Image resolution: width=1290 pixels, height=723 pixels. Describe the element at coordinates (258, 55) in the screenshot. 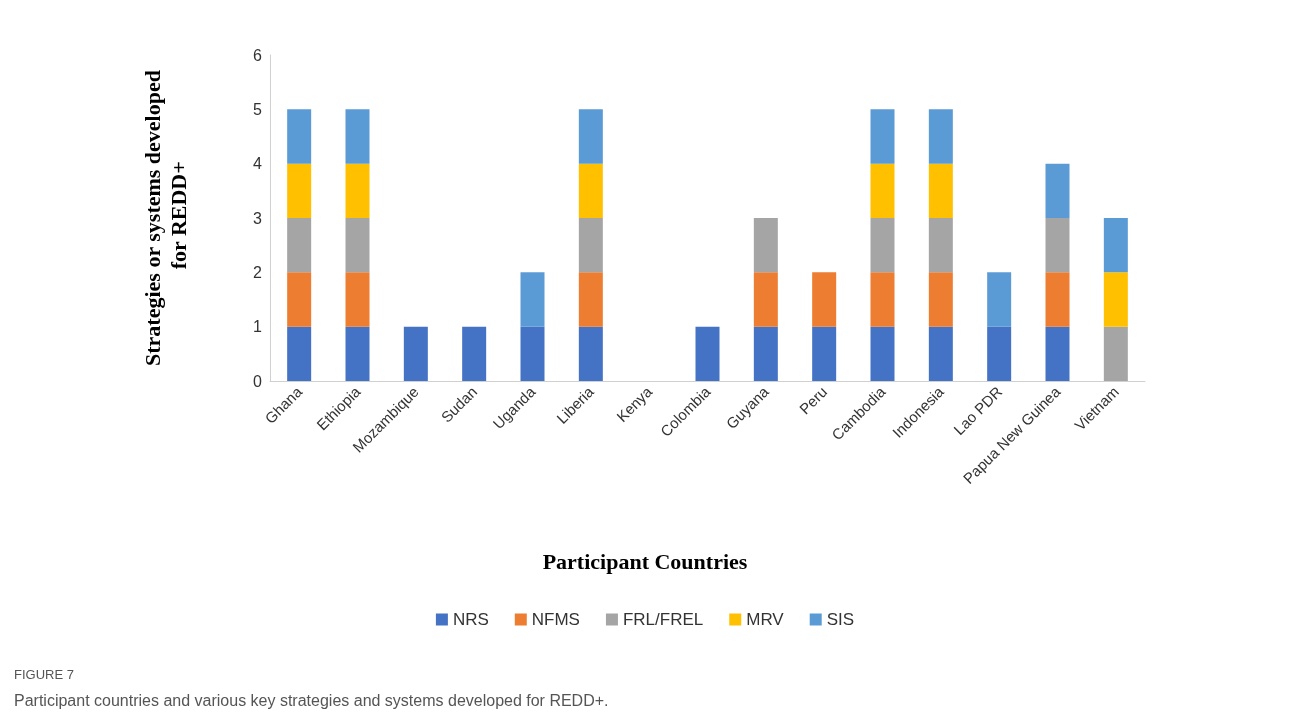

I see `y-tick-label: 6` at that location.